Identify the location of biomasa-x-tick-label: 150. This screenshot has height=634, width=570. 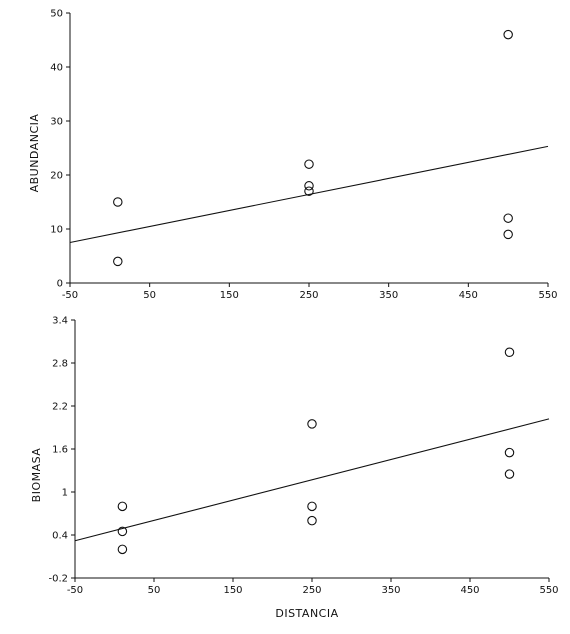
(232, 590).